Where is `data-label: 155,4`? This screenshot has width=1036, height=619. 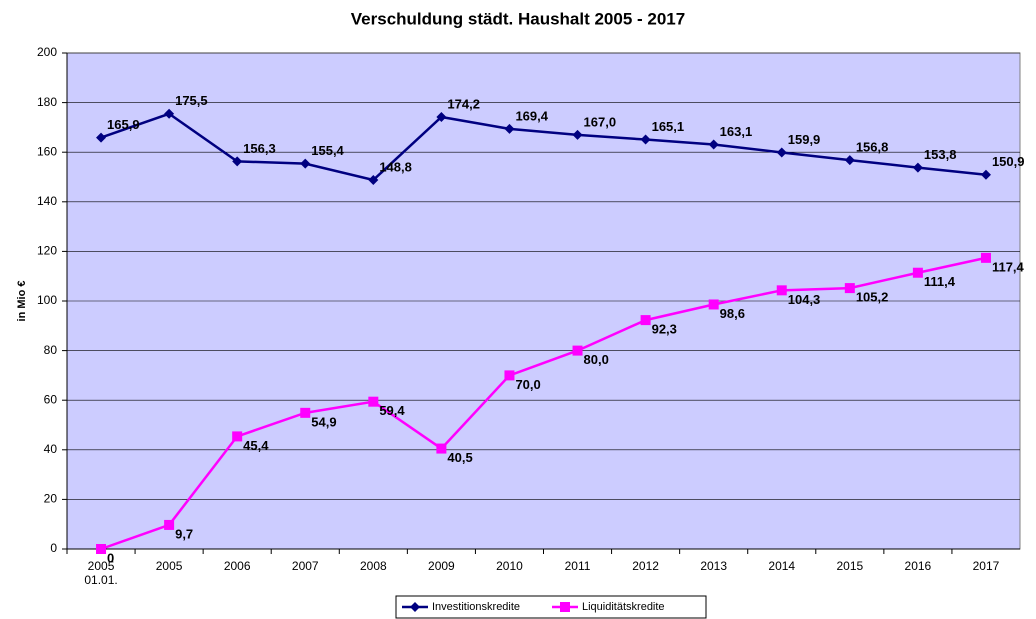
data-label: 155,4 is located at coordinates (327, 150).